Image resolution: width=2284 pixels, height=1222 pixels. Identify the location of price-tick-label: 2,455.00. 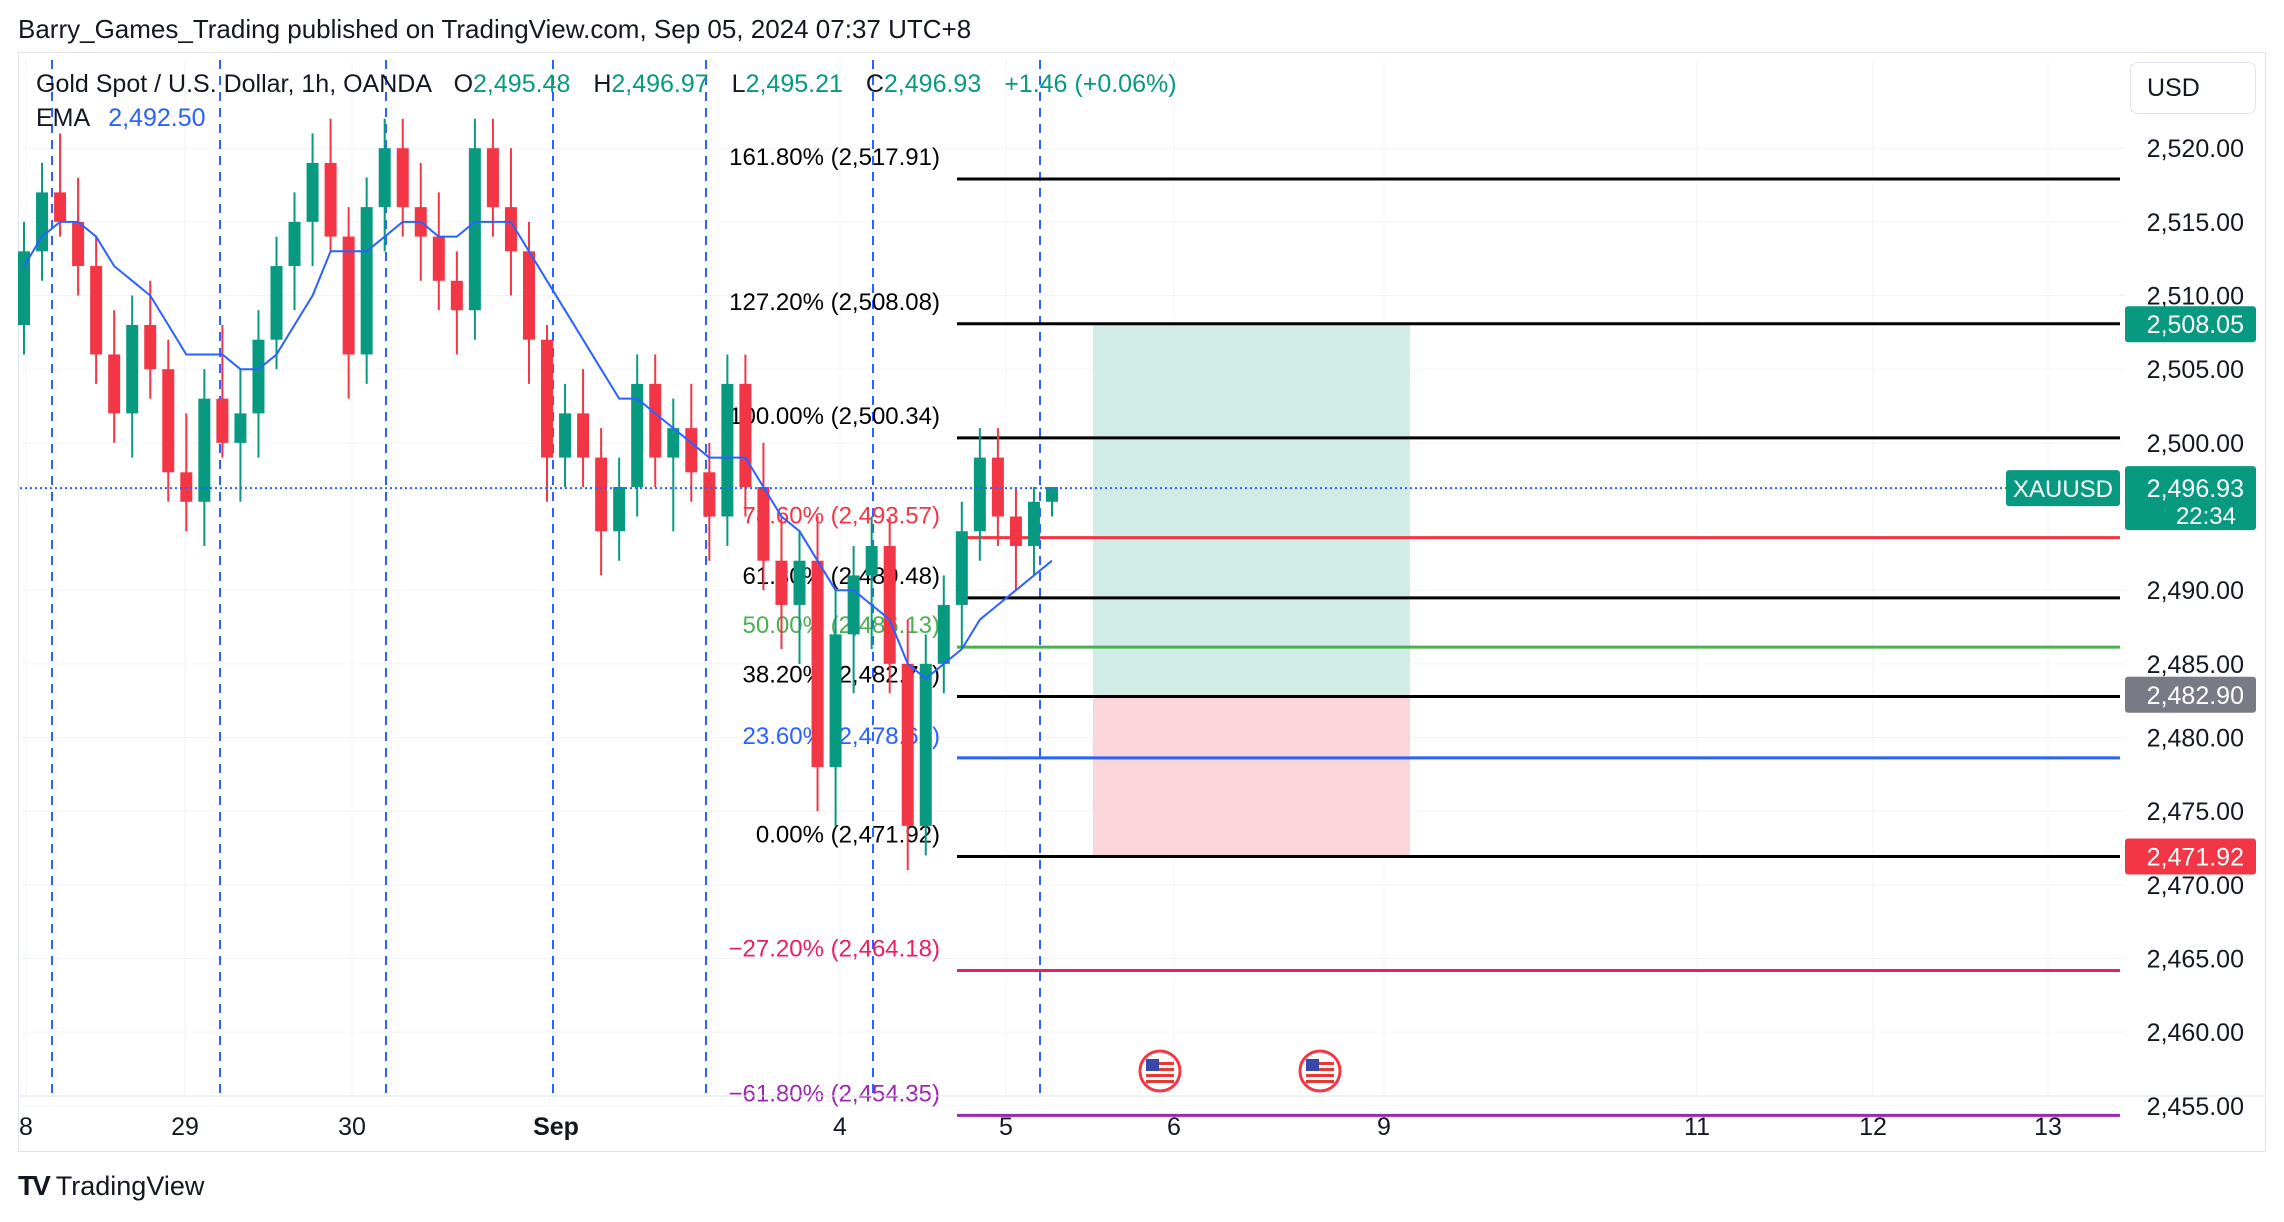
(2195, 1107).